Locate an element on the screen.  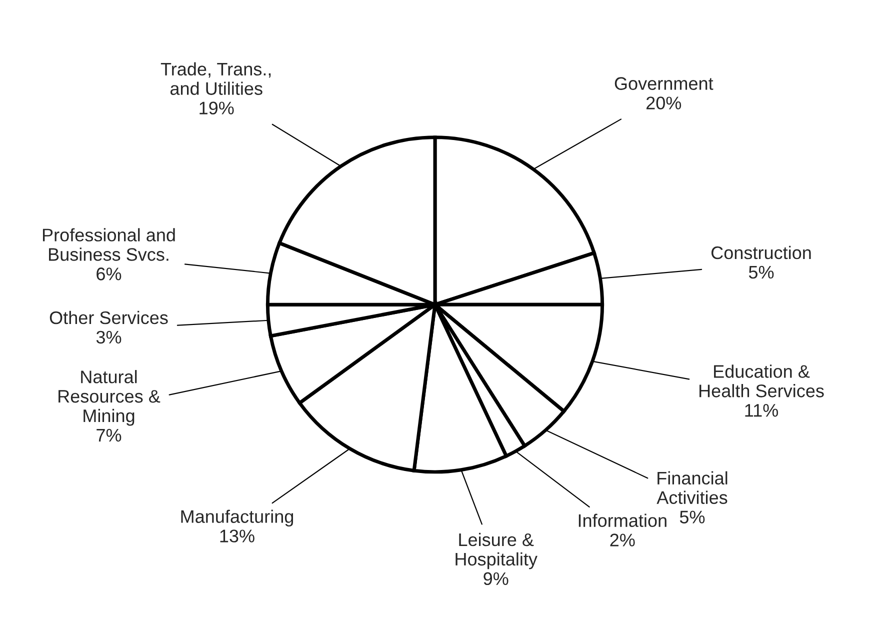
data-label: 7% is located at coordinates (109, 435).